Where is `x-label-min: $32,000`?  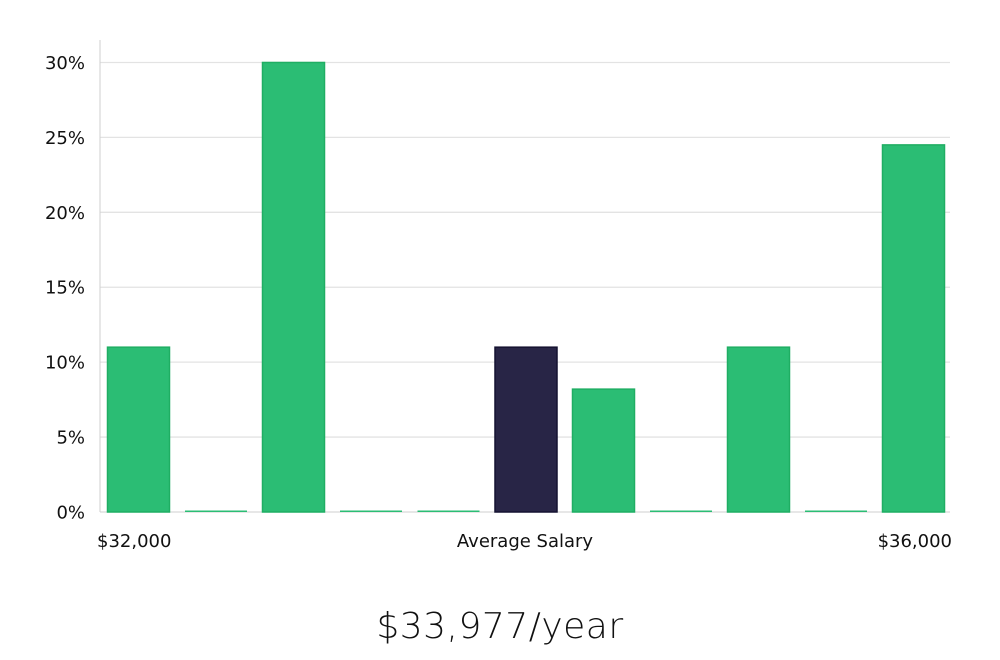
x-label-min: $32,000 is located at coordinates (134, 541).